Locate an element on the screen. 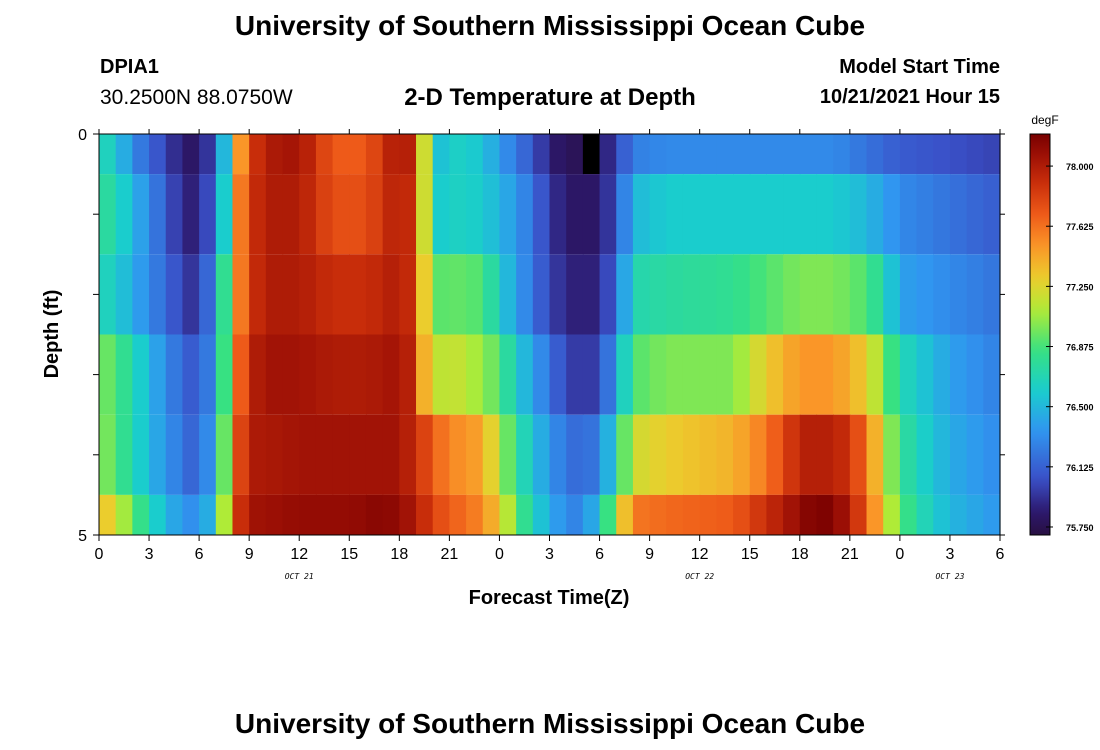  chart-subtitle: 2-D Temperature at Depth is located at coordinates (550, 97).